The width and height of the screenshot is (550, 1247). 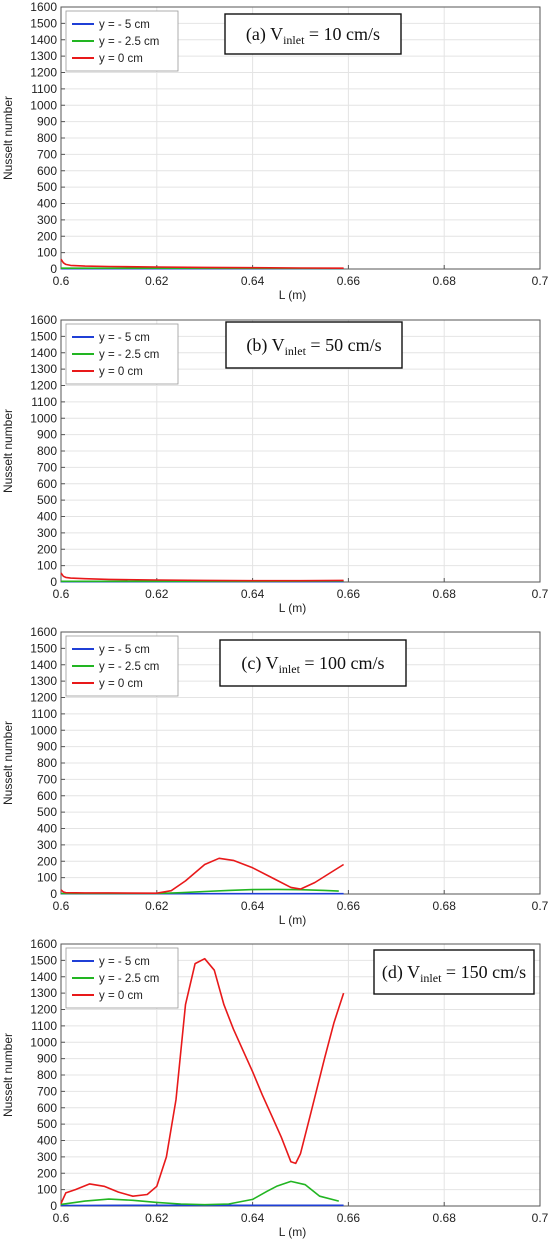 I want to click on annotation-label: (a) Vinlet = 10 cm/s, so click(x=313, y=35).